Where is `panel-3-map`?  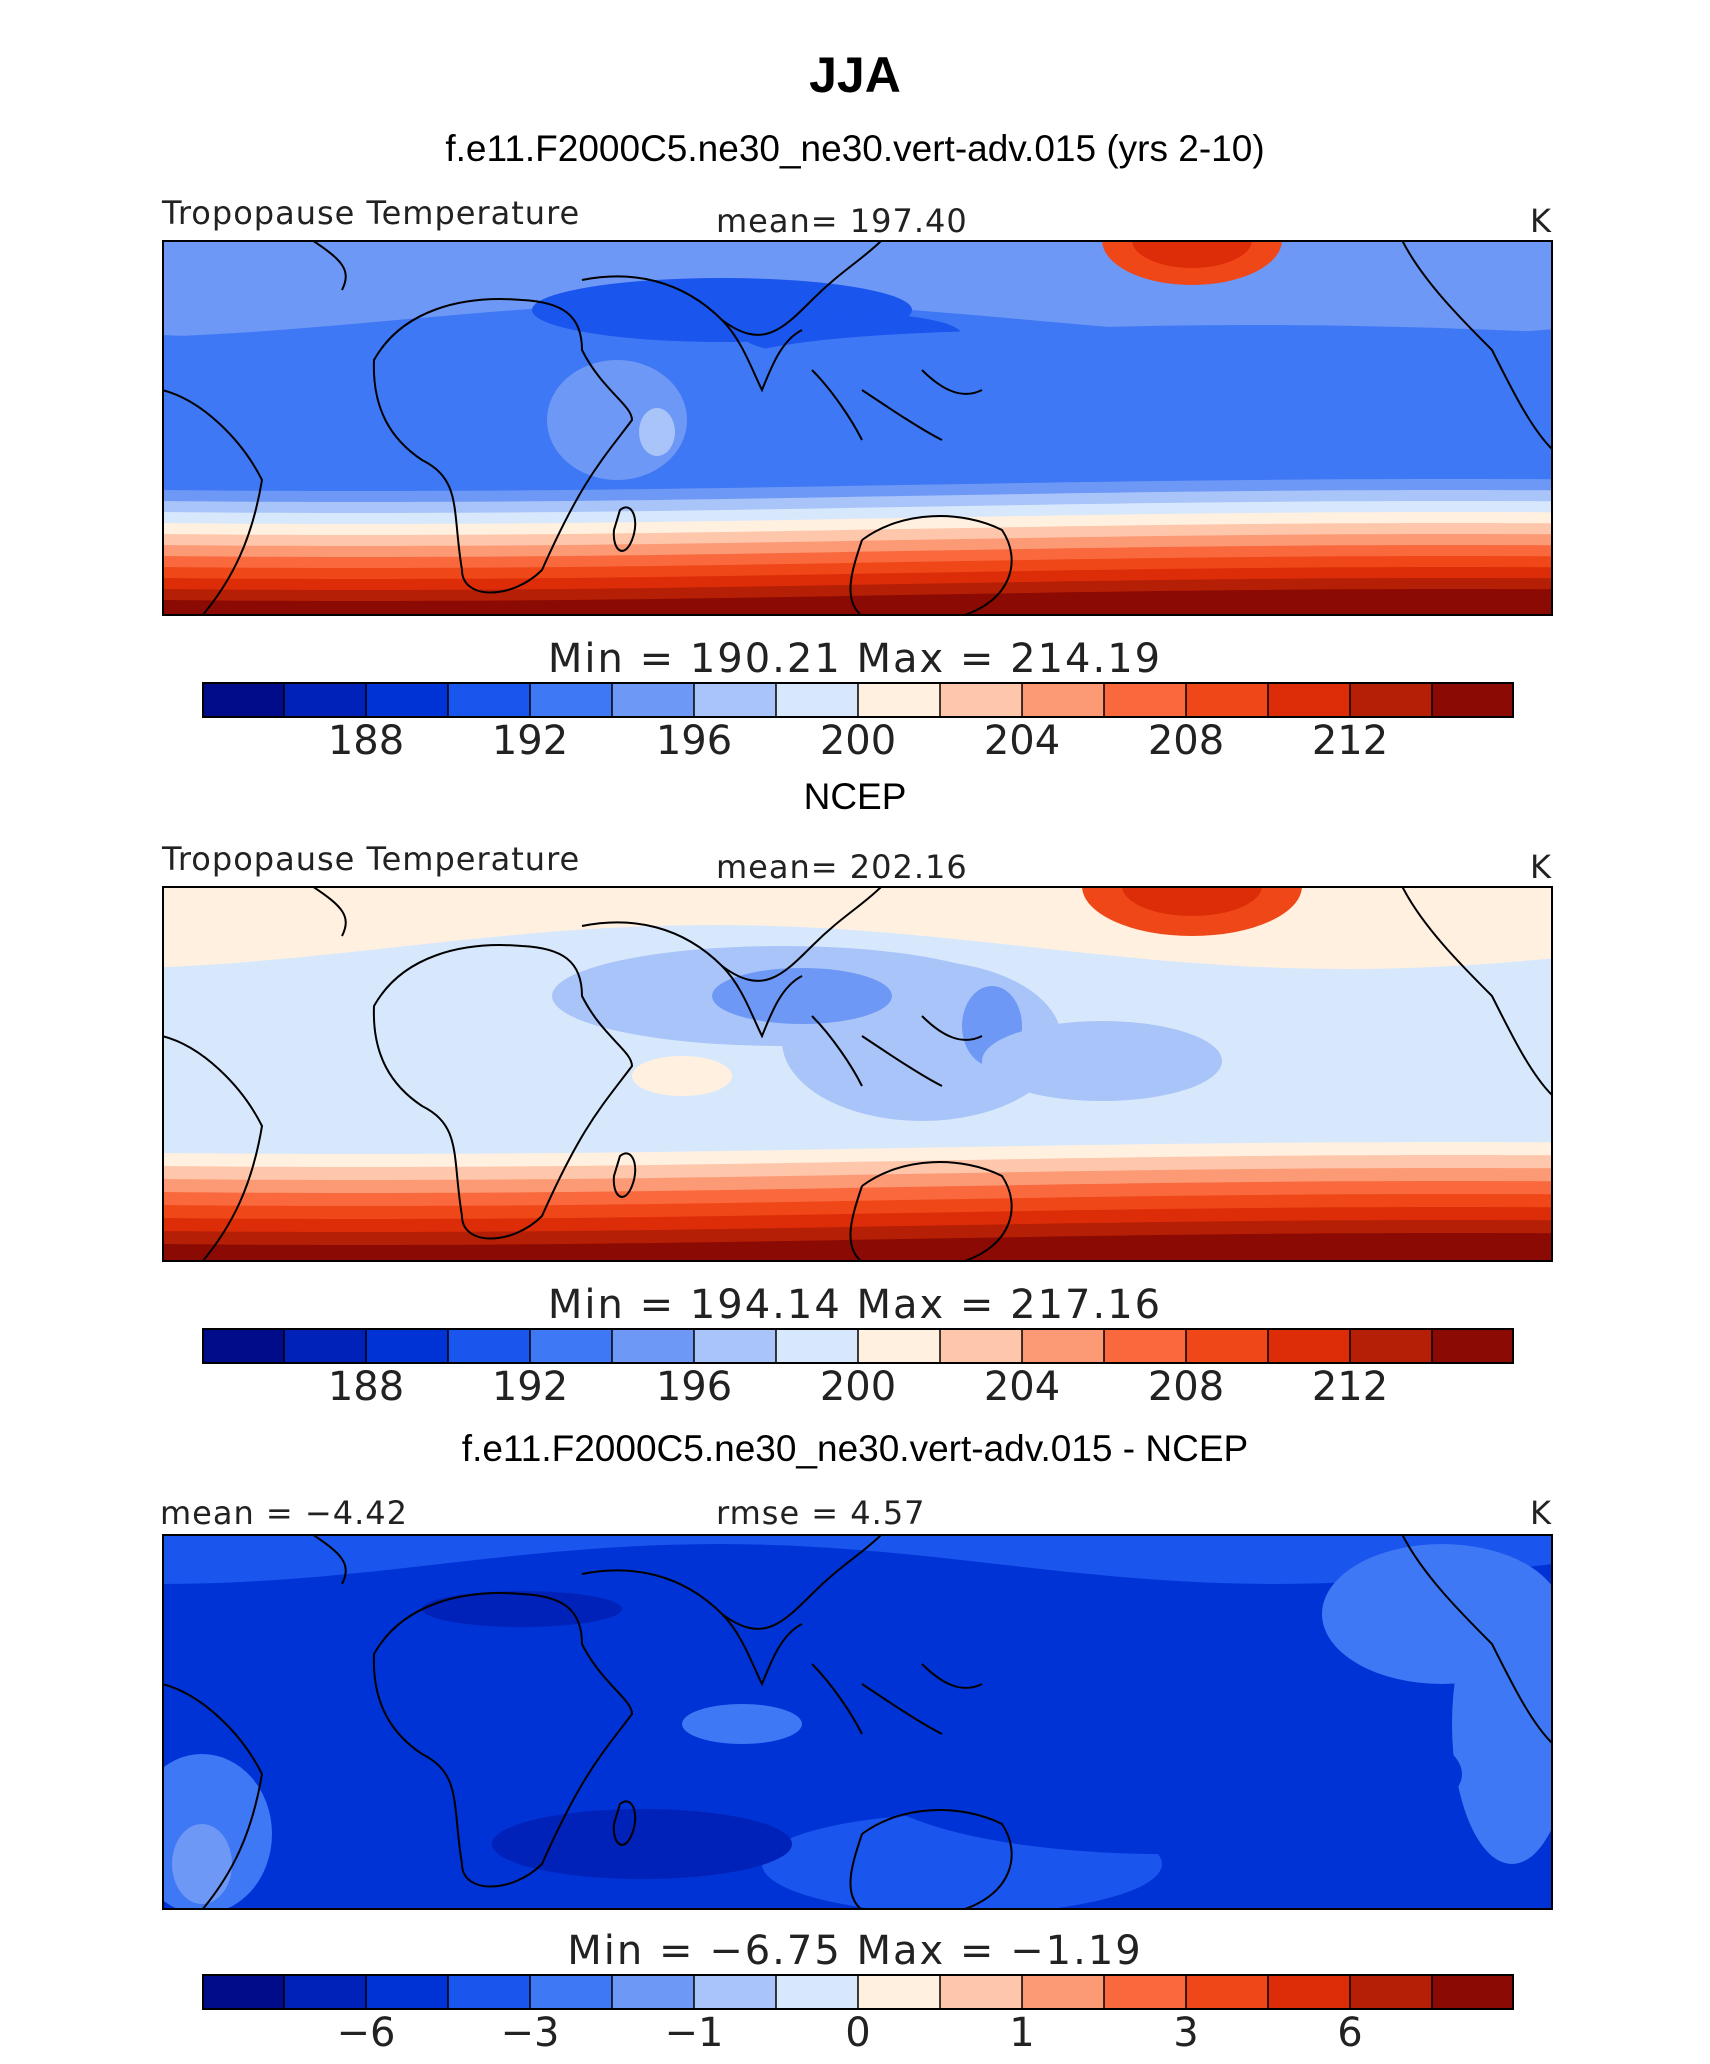 panel-3-map is located at coordinates (857, 1722).